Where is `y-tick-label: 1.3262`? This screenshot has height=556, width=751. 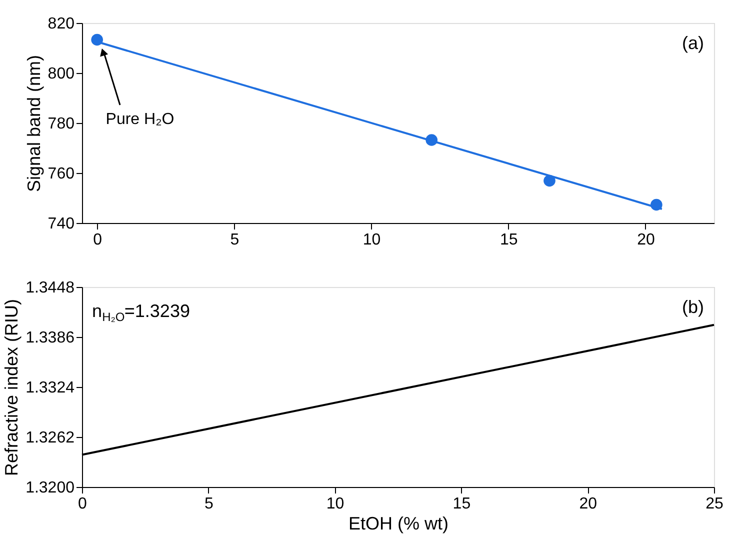 y-tick-label: 1.3262 is located at coordinates (50, 438).